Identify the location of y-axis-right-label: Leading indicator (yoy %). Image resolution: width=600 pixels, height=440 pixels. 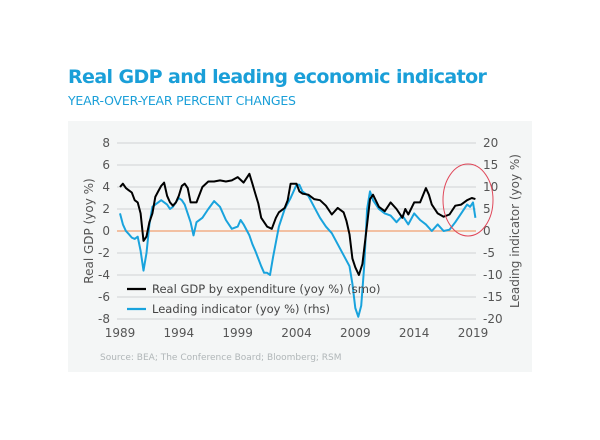
(515, 231).